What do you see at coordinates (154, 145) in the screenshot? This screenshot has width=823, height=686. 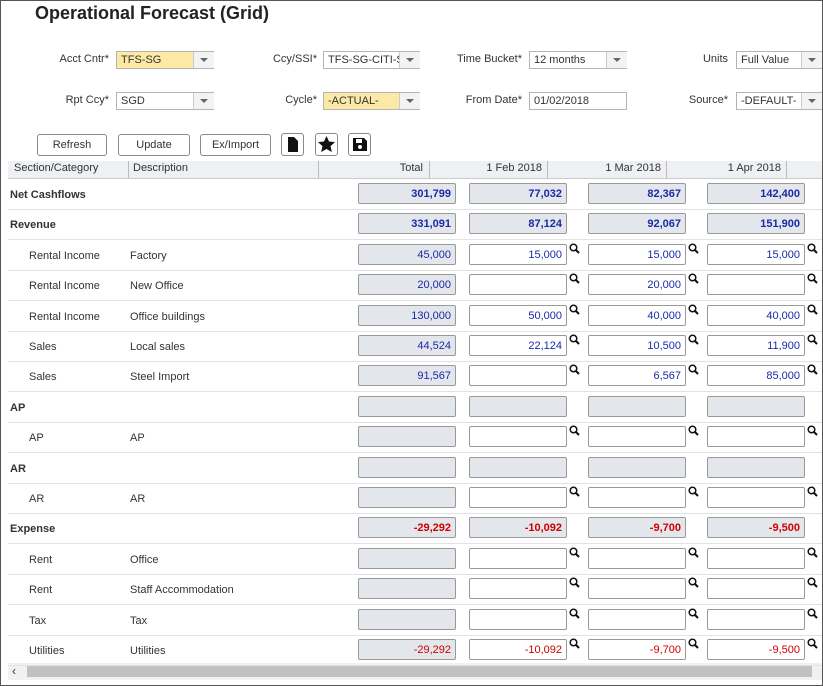 I see `action-button: Update` at bounding box center [154, 145].